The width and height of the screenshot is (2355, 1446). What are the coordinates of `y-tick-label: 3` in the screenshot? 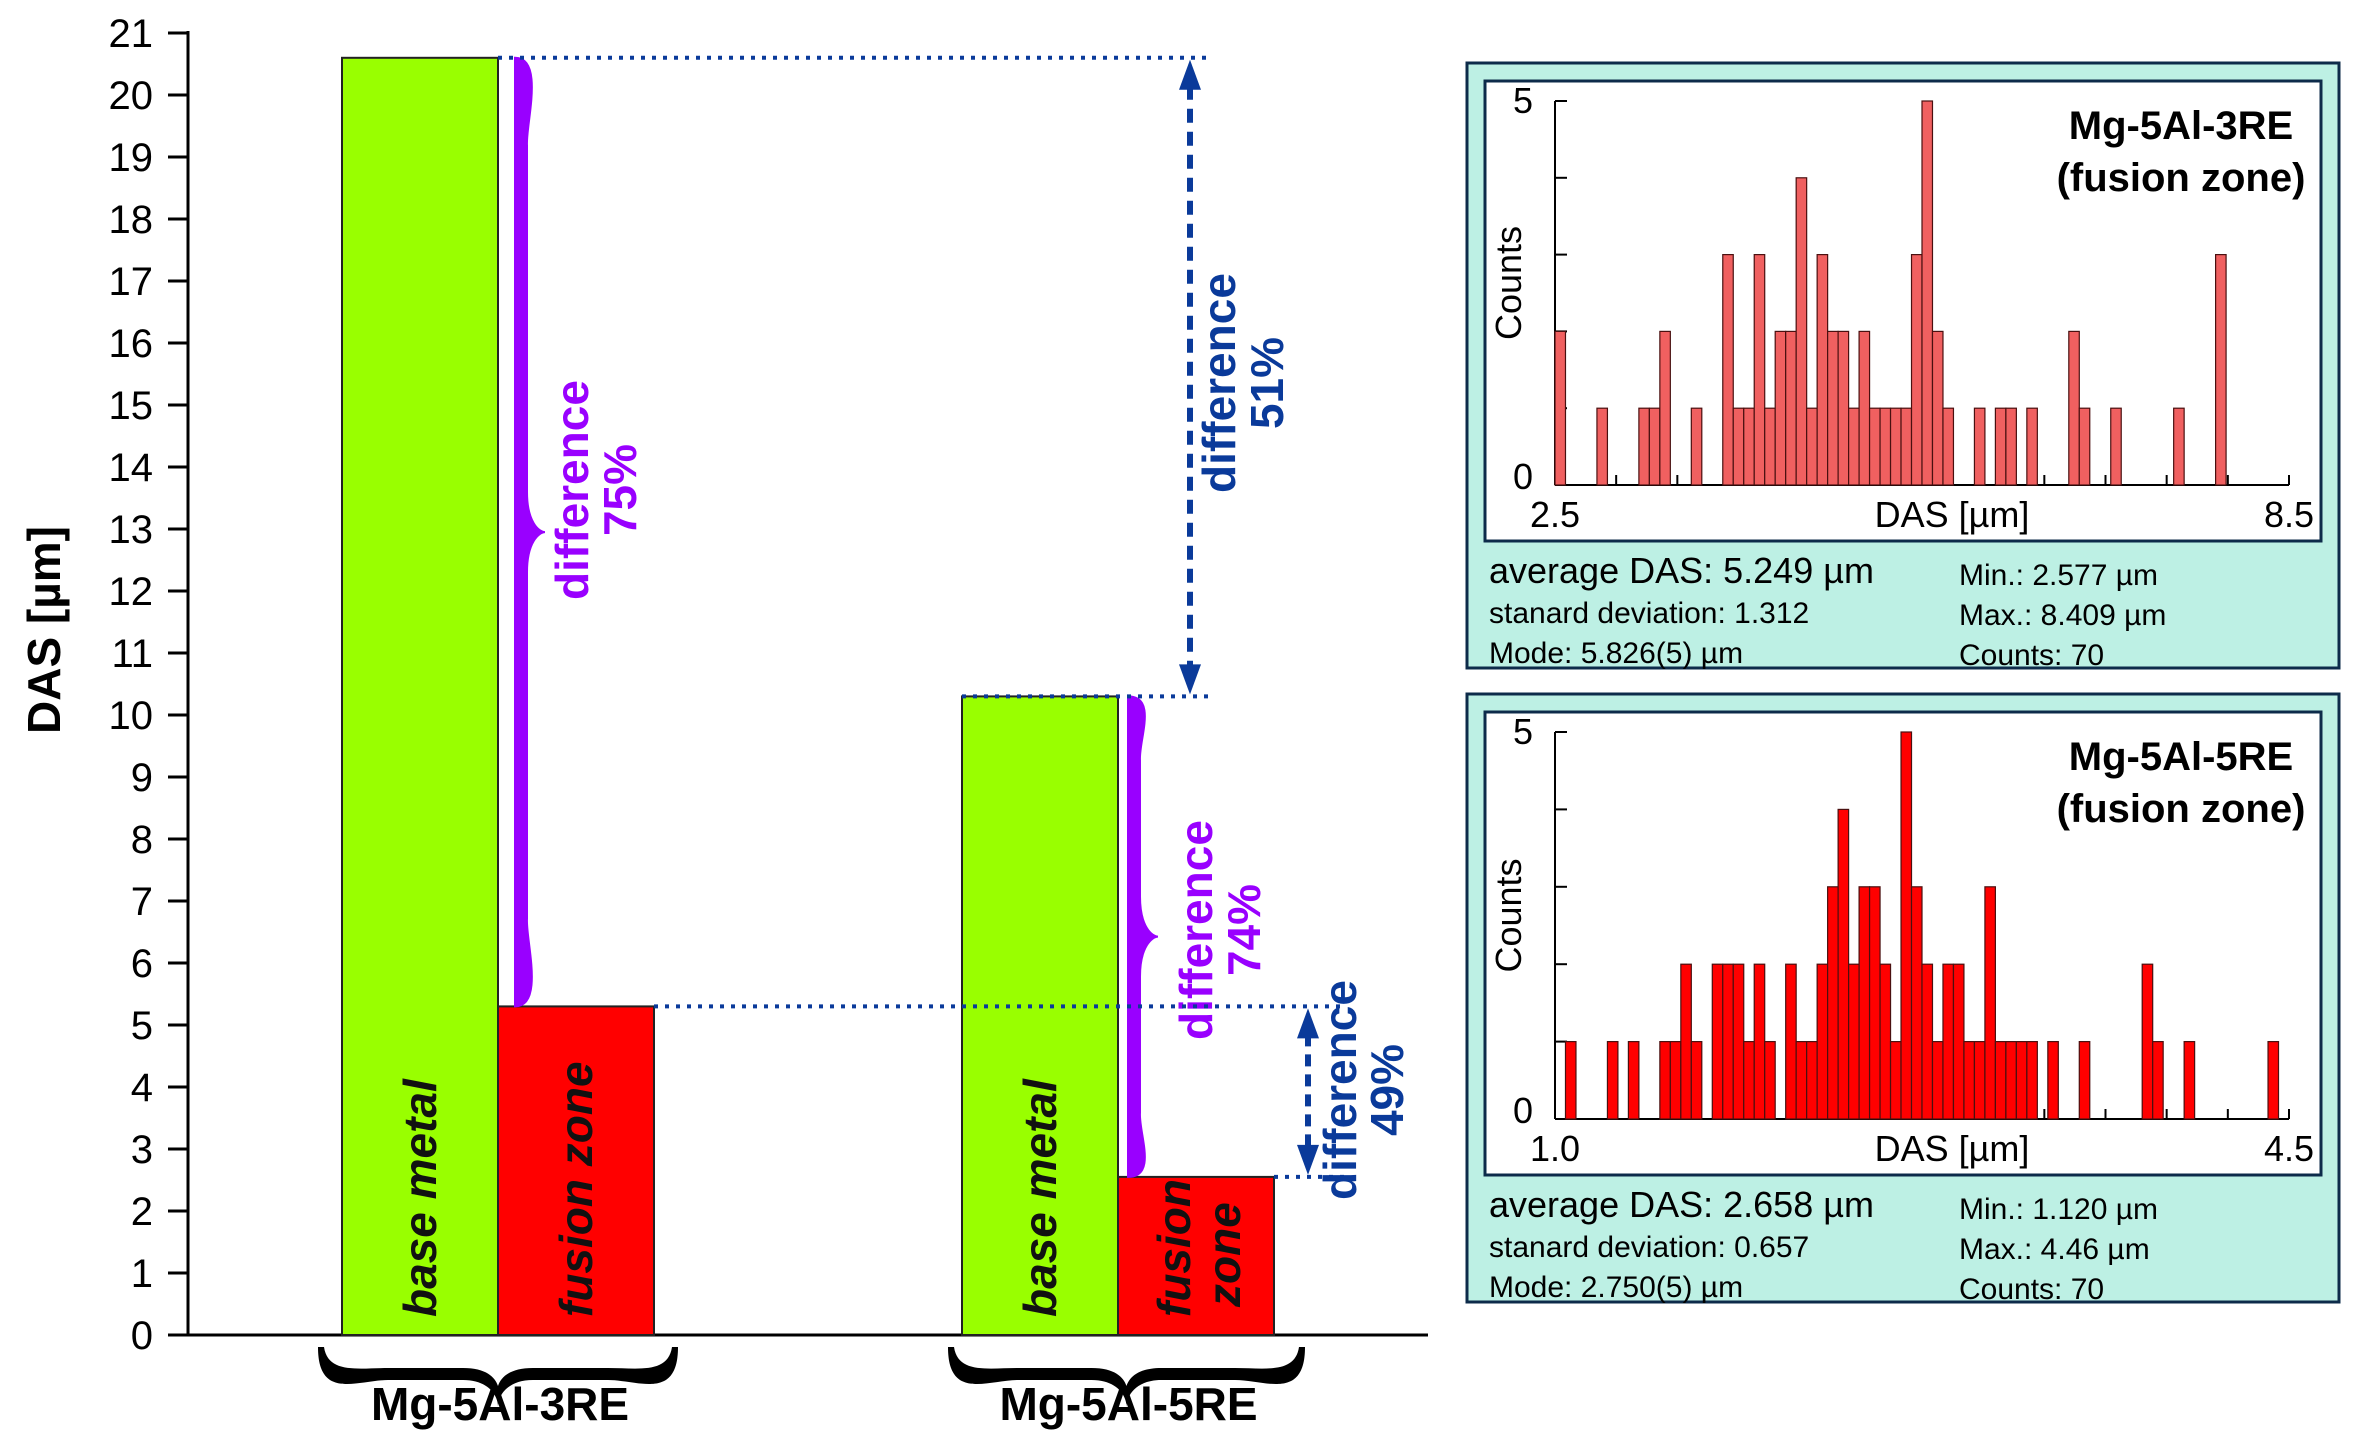 It's located at (142, 1150).